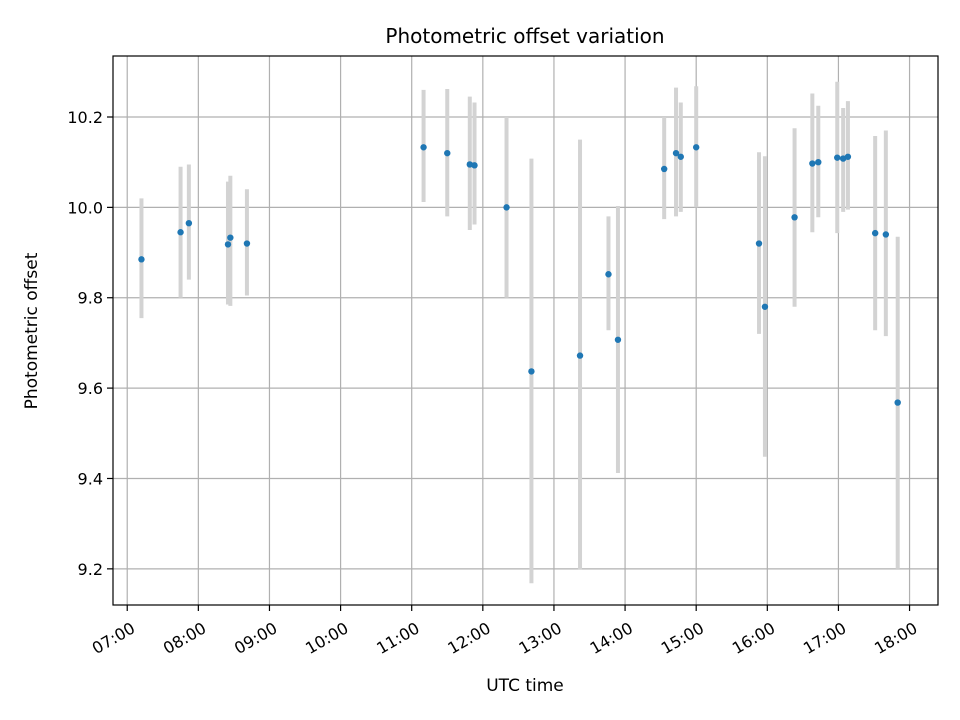 Image resolution: width=960 pixels, height=720 pixels. Describe the element at coordinates (90, 298) in the screenshot. I see `y-tick-label: 9.8` at that location.